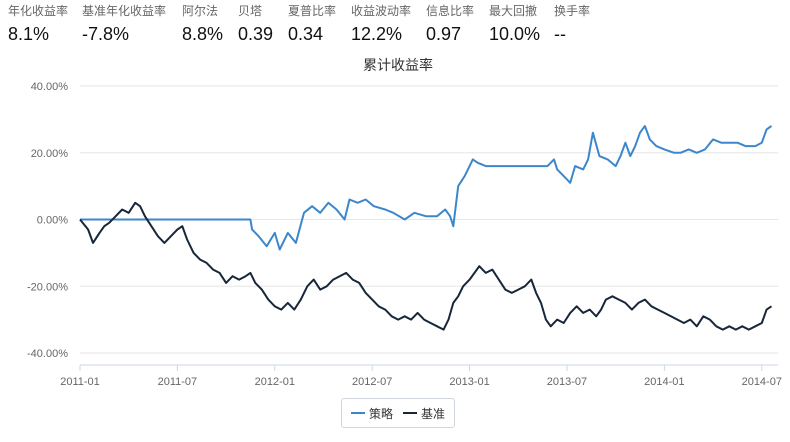 Image resolution: width=790 pixels, height=442 pixels. Describe the element at coordinates (469, 382) in the screenshot. I see `x-tick-label: 2013-01` at that location.